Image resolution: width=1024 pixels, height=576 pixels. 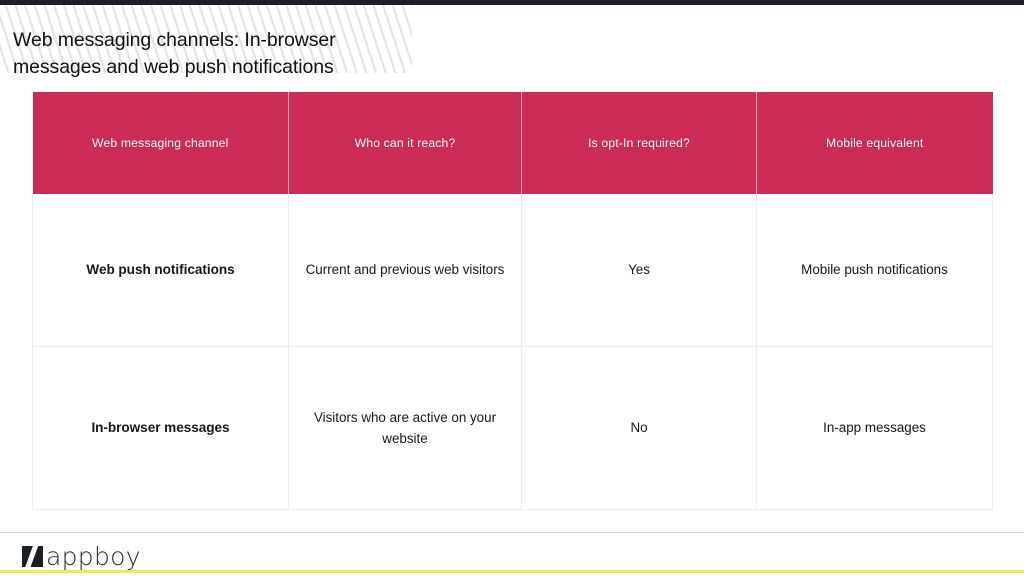 I want to click on cell-opt-in-web-push: Yes, so click(x=639, y=270).